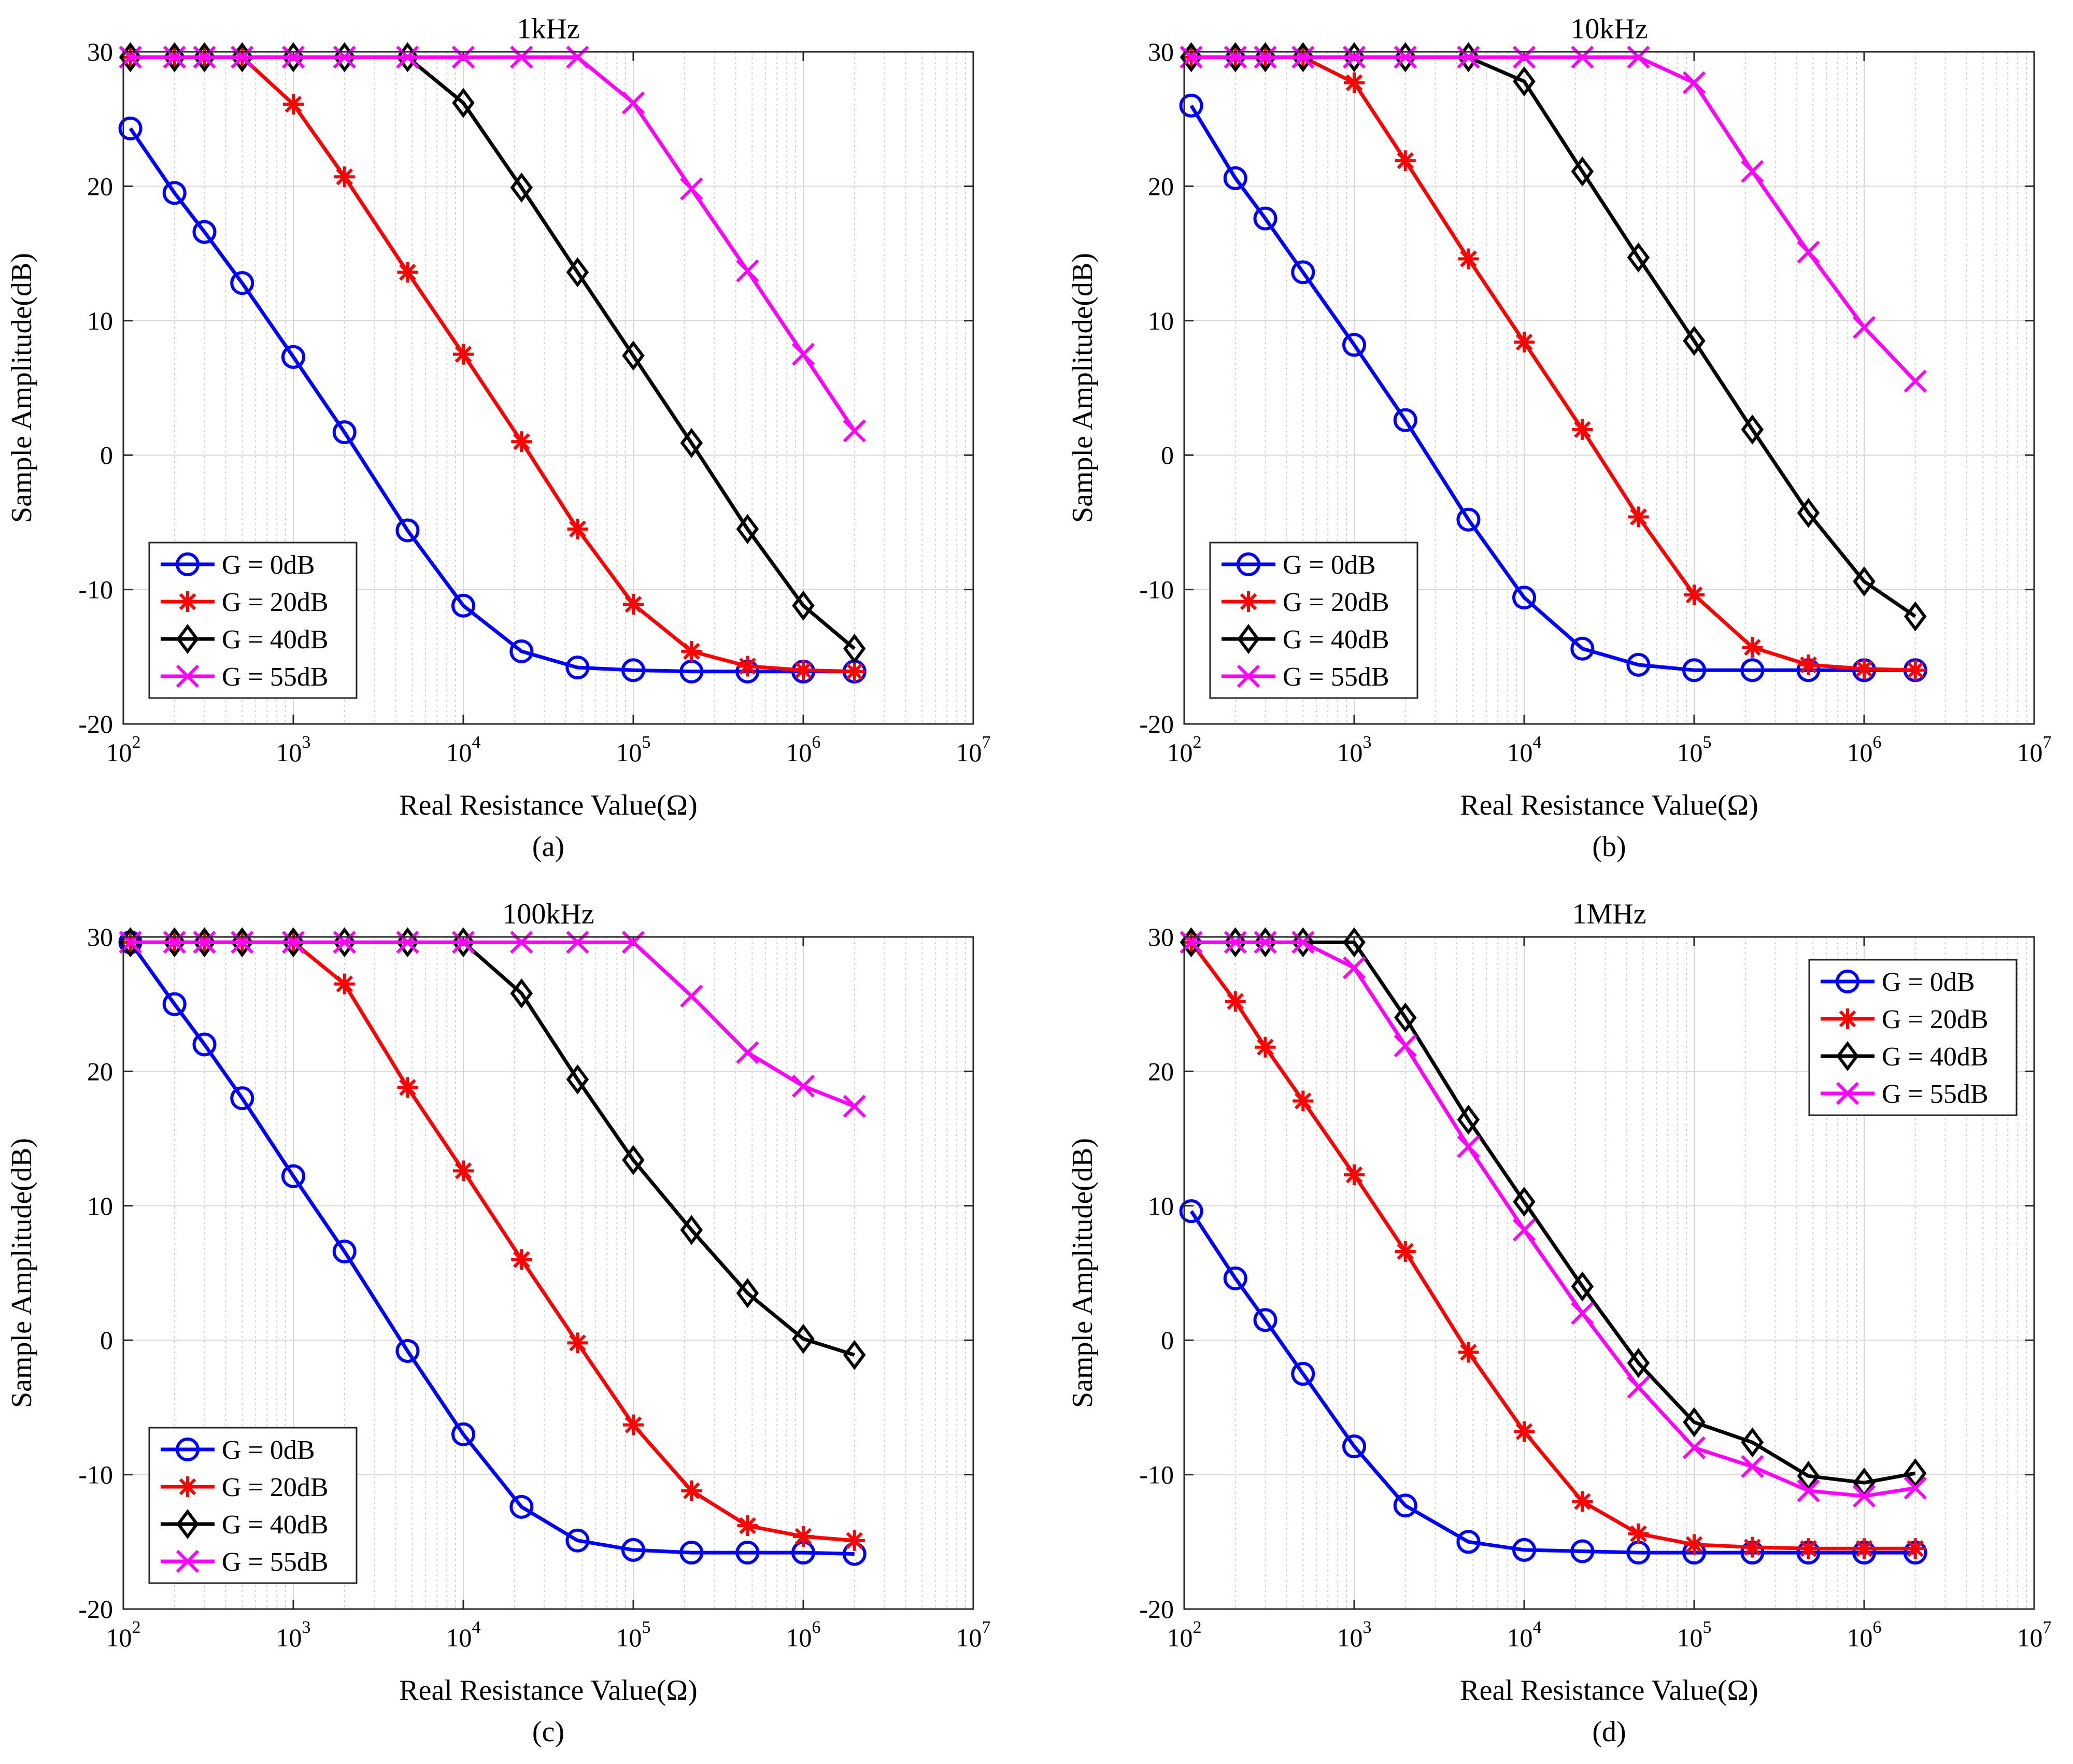 This screenshot has width=2073, height=1764. What do you see at coordinates (1553, 219) in the screenshot?
I see `series-g-55db` at bounding box center [1553, 219].